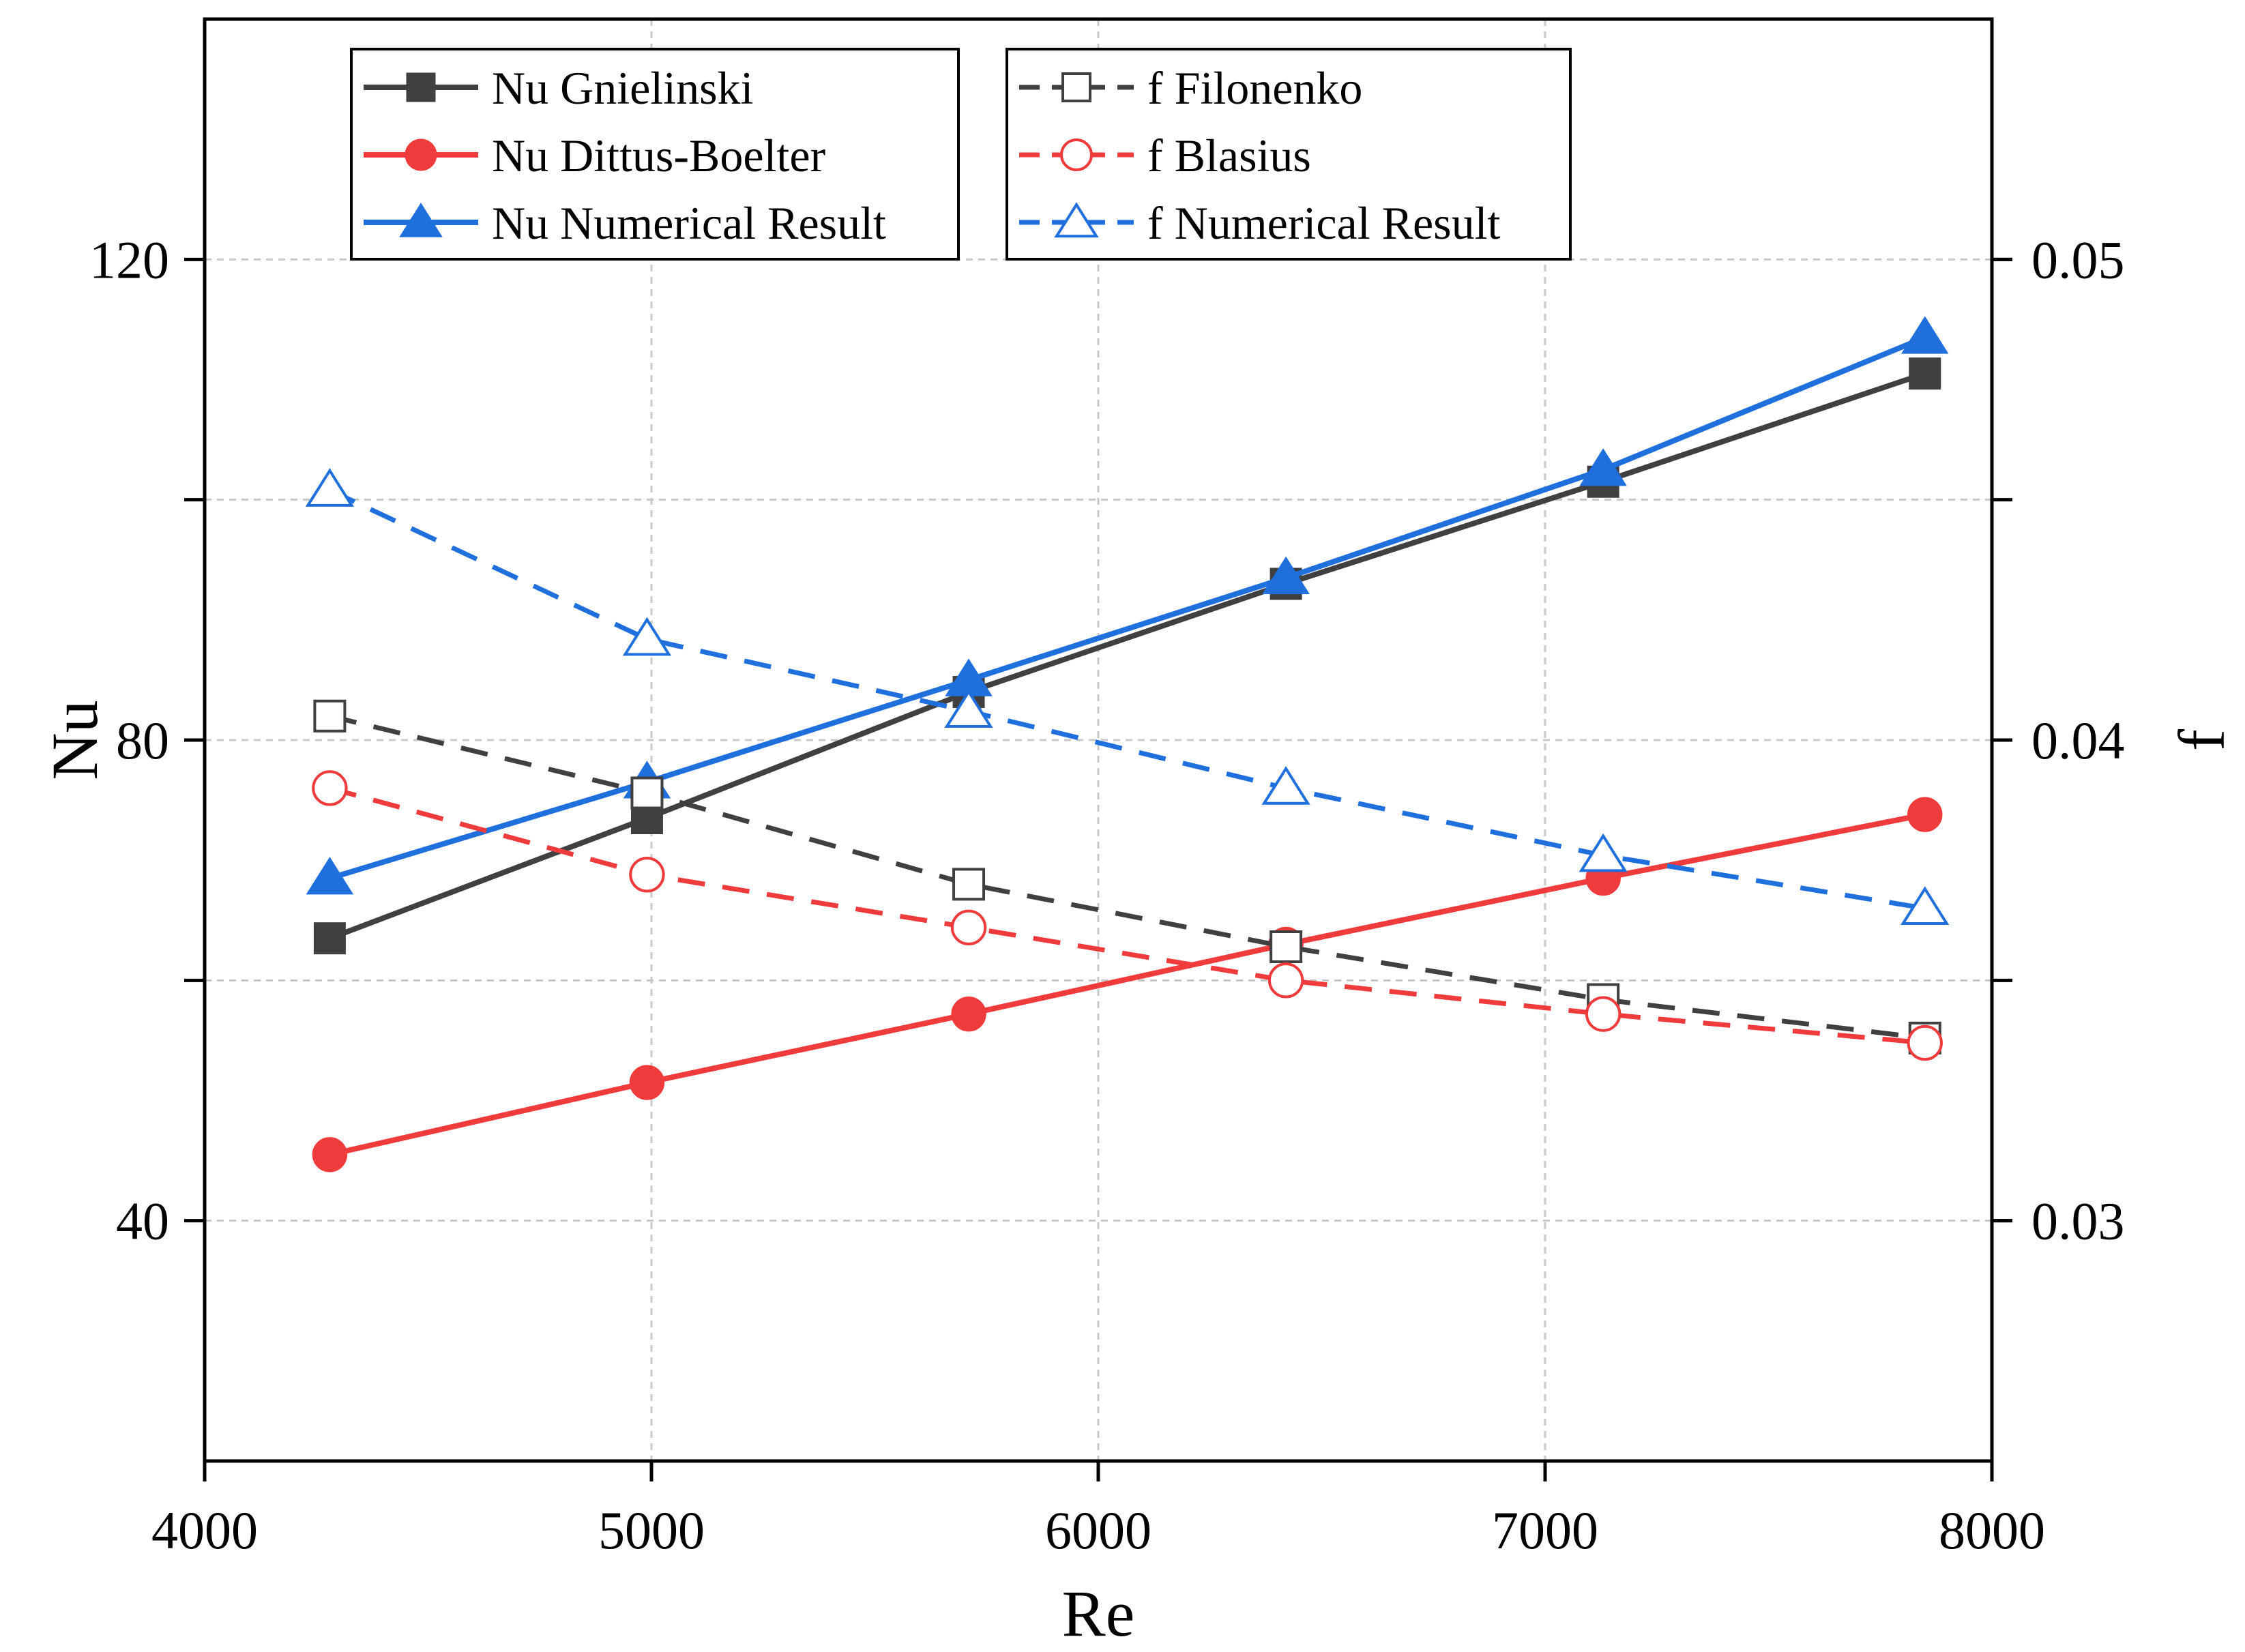 This screenshot has width=2245, height=1652. I want to click on y-tick-label: 120, so click(129, 259).